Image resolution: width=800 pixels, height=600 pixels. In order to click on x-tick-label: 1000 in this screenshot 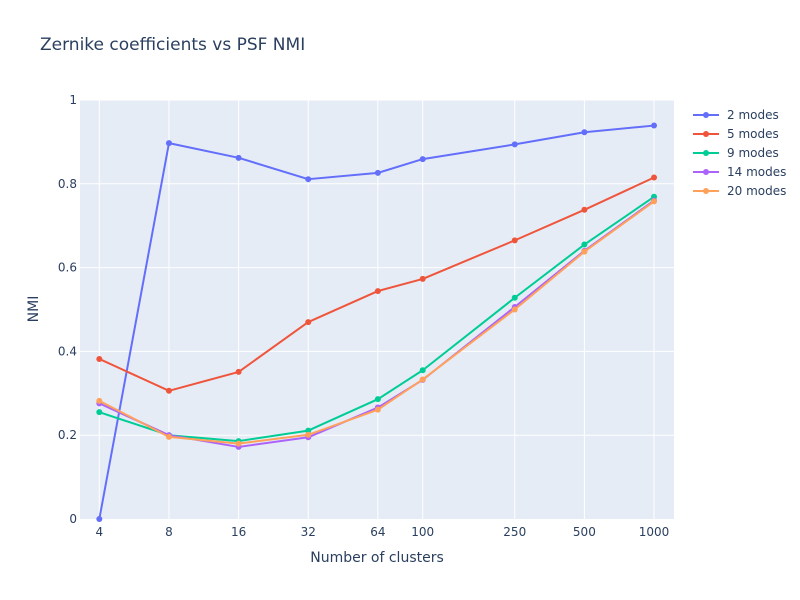, I will do `click(654, 532)`.